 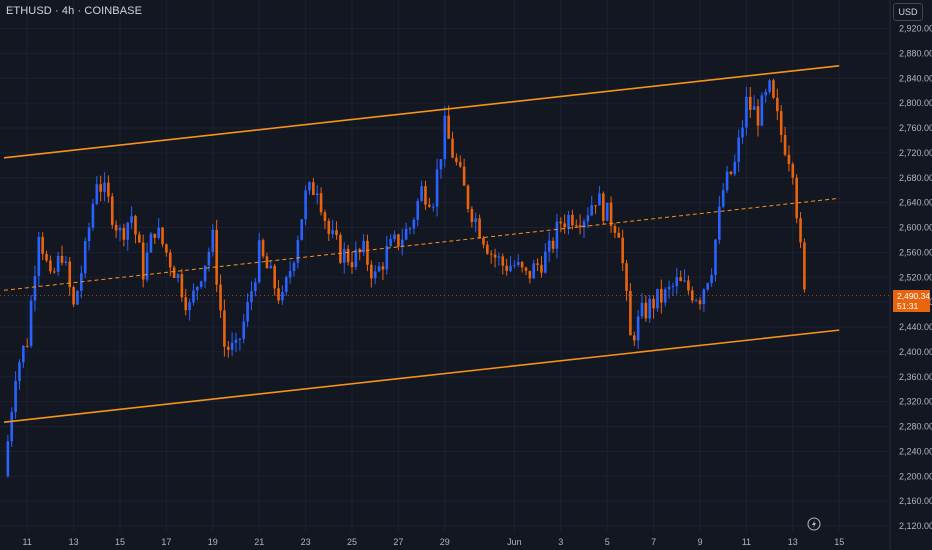 What do you see at coordinates (915, 203) in the screenshot?
I see `price-axis-tick: 2,640.00` at bounding box center [915, 203].